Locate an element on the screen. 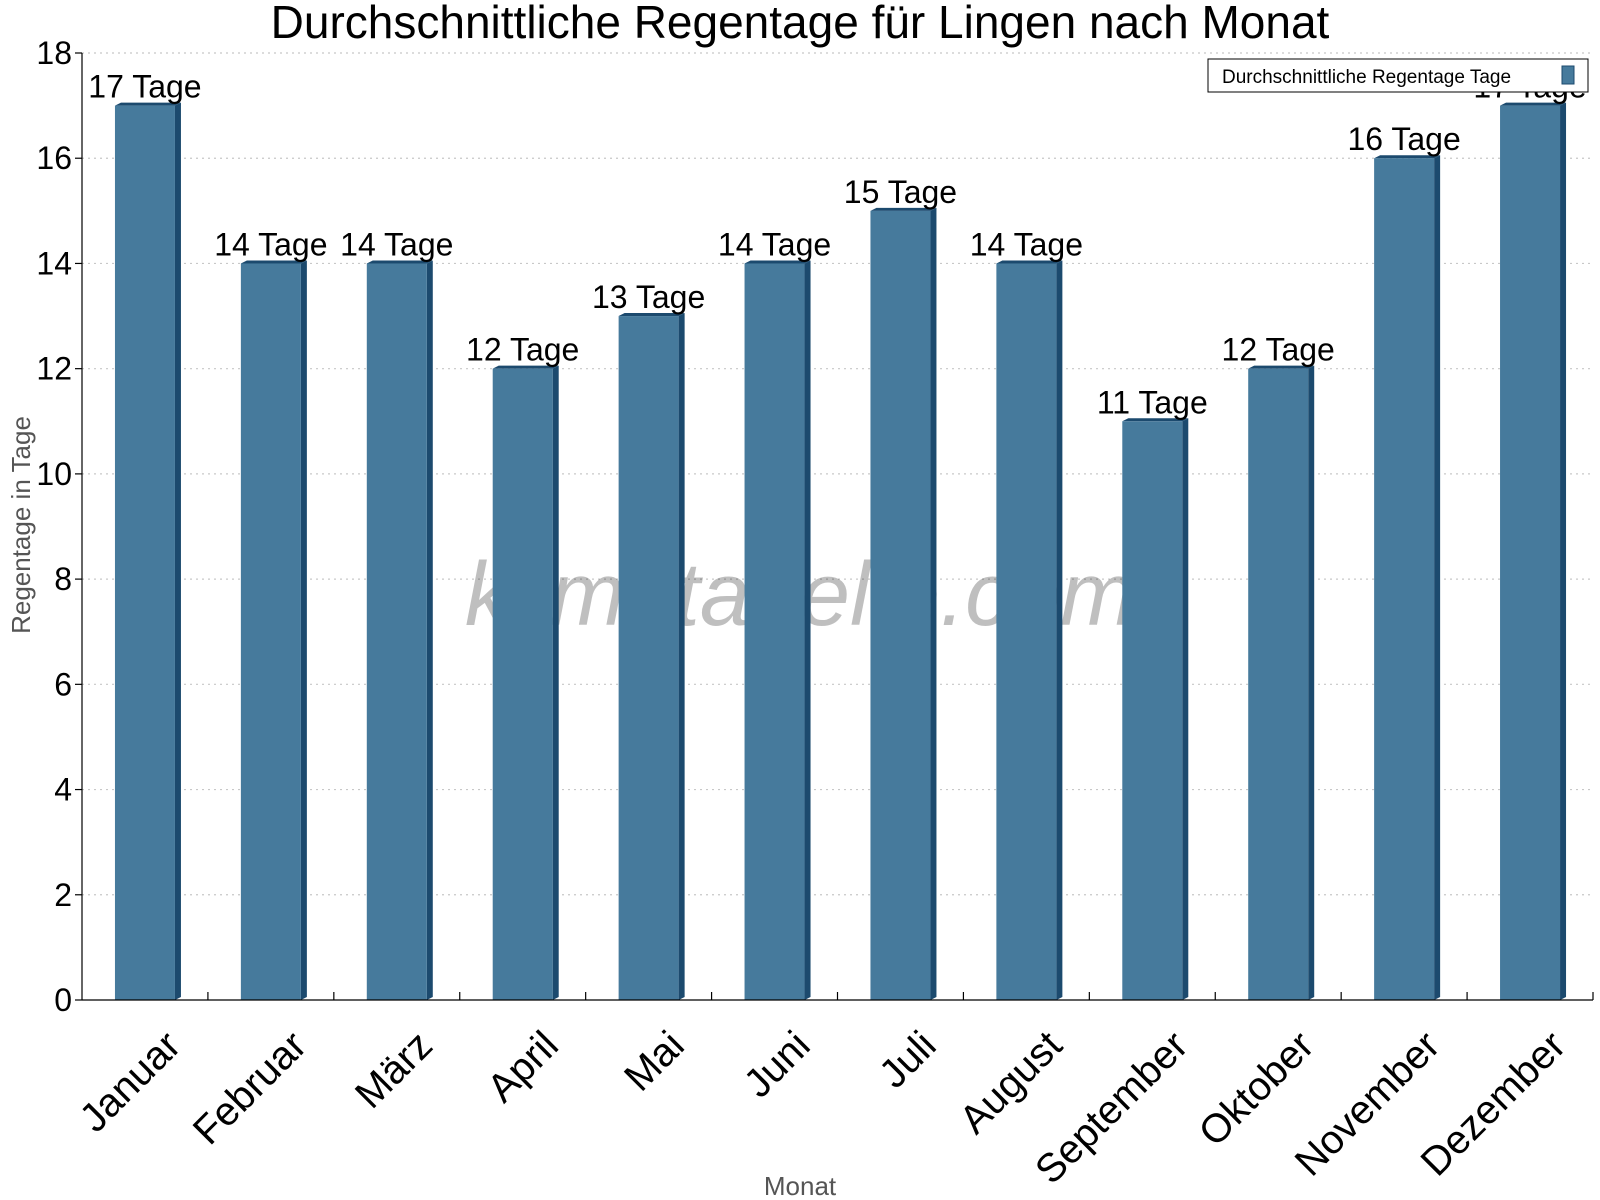 Image resolution: width=1600 pixels, height=1200 pixels. x-tick-label: Oktober is located at coordinates (1257, 1089).